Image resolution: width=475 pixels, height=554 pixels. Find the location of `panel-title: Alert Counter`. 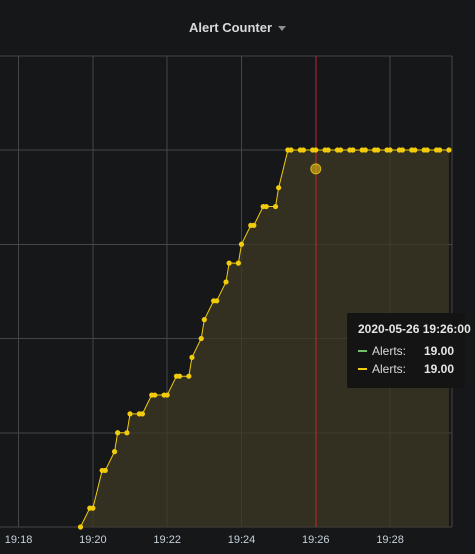

panel-title: Alert Counter is located at coordinates (230, 27).